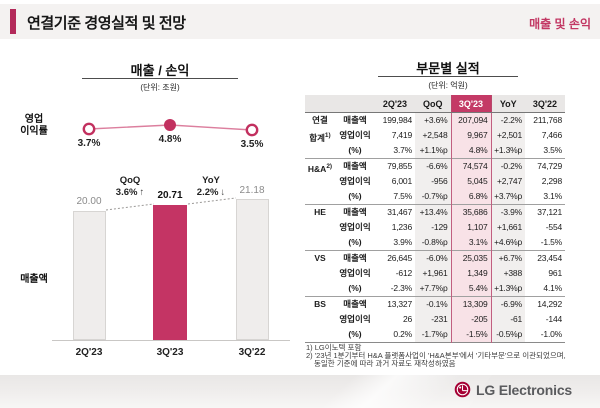  I want to click on value-cell: 14,292, so click(545, 304).